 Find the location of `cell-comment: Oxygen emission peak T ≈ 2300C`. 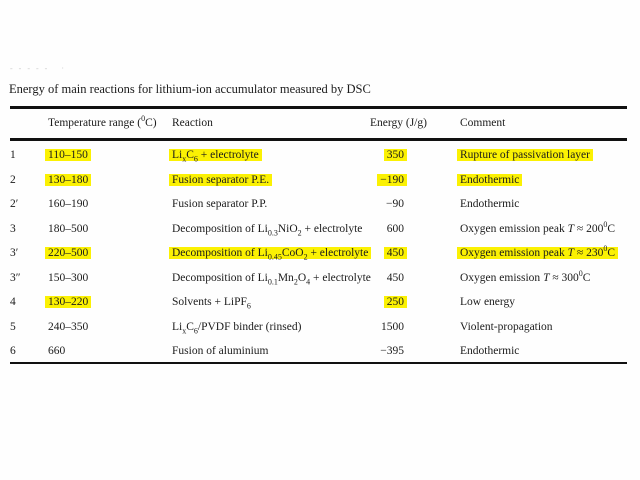

cell-comment: Oxygen emission peak T ≈ 2300C is located at coordinates (542, 253).